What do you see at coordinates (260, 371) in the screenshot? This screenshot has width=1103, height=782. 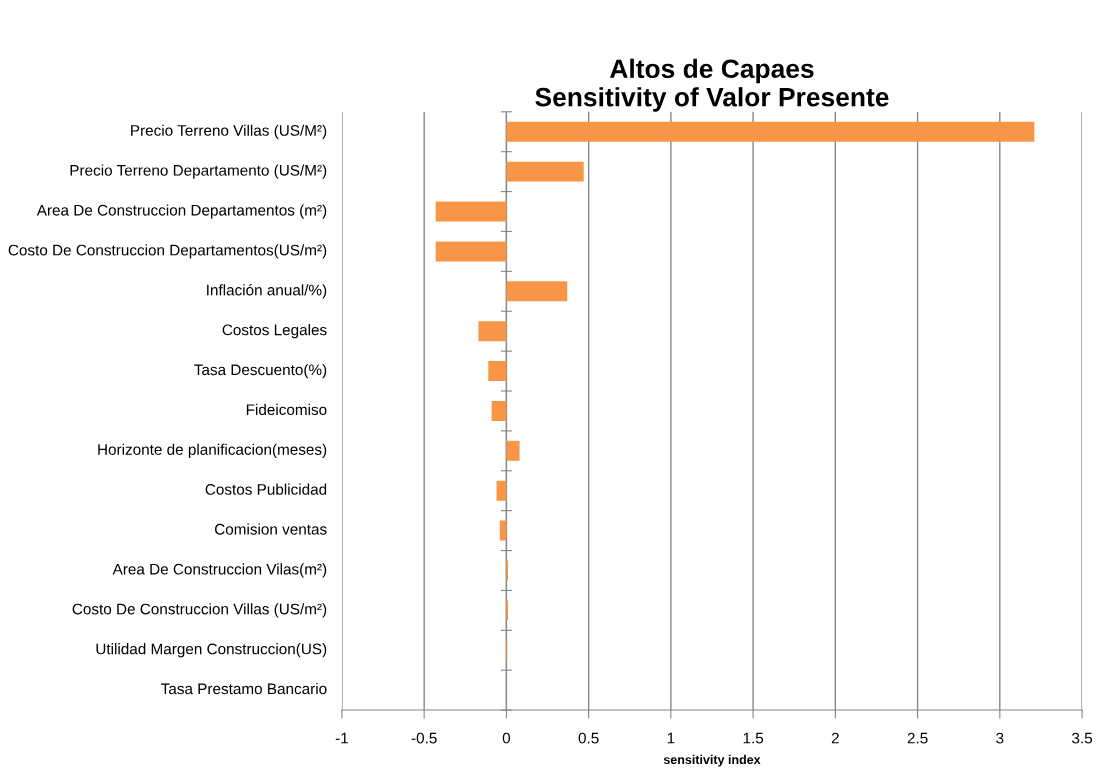 I see `y-tick-label: Tasa Descuento(%)` at bounding box center [260, 371].